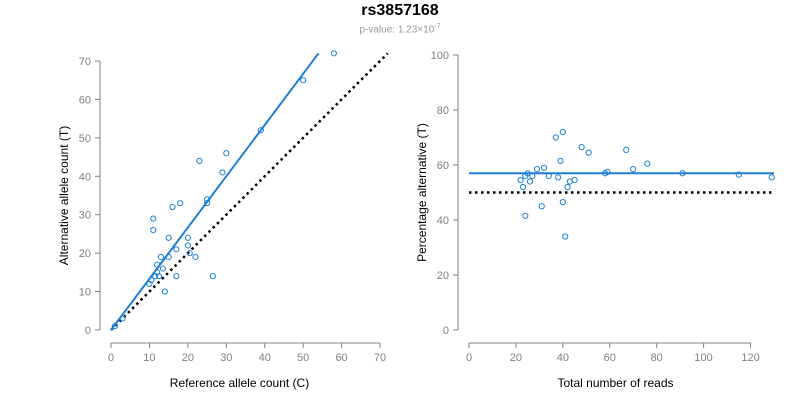 The width and height of the screenshot is (800, 400). I want to click on p1-y-tick-label: 60, so click(85, 100).